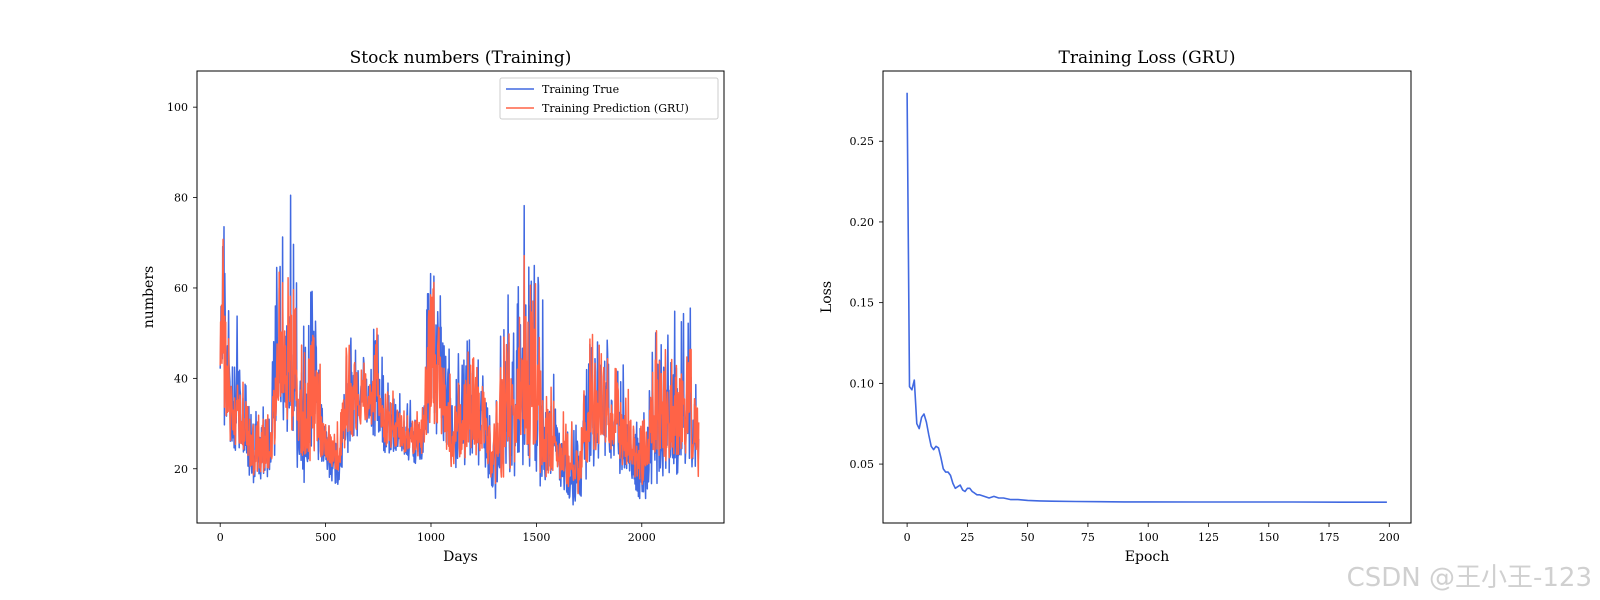 The height and width of the screenshot is (600, 1600). I want to click on y-axis-label: Loss, so click(827, 297).